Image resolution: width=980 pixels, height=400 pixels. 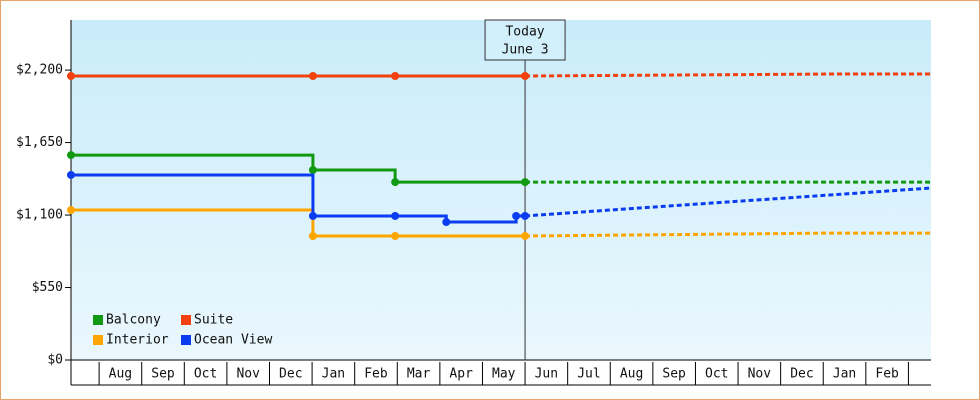 I want to click on x-tick-label: May, so click(x=504, y=374).